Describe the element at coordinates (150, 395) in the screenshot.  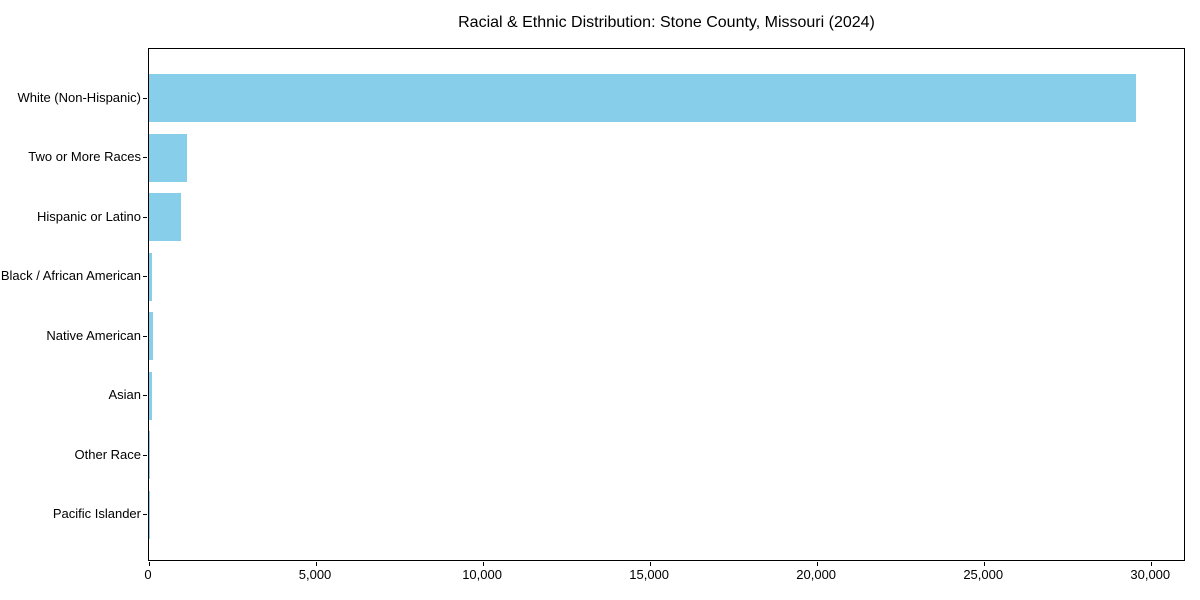
I see `bar-asian` at that location.